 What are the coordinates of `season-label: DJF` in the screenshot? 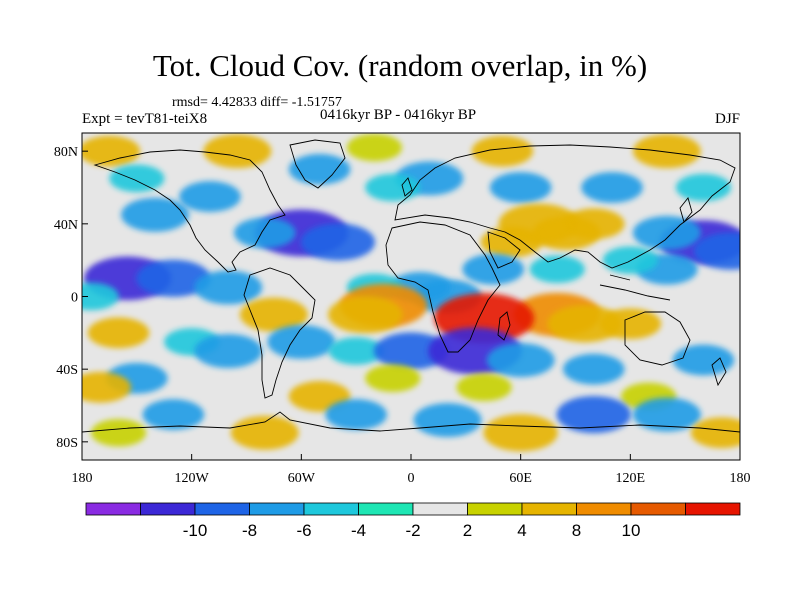 It's located at (727, 119).